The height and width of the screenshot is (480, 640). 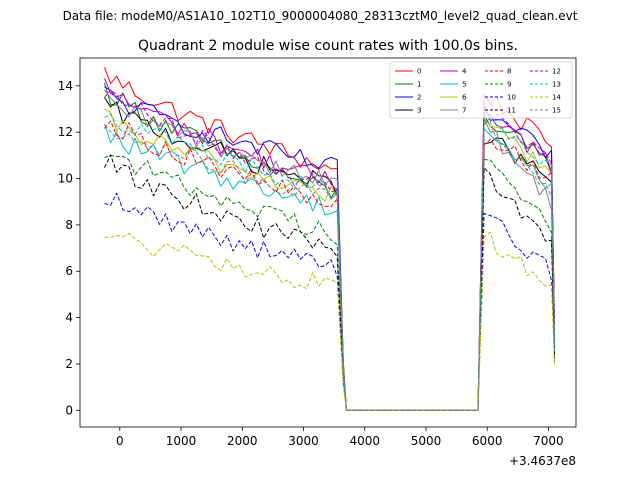 What do you see at coordinates (419, 85) in the screenshot?
I see `legend-label-1: 1` at bounding box center [419, 85].